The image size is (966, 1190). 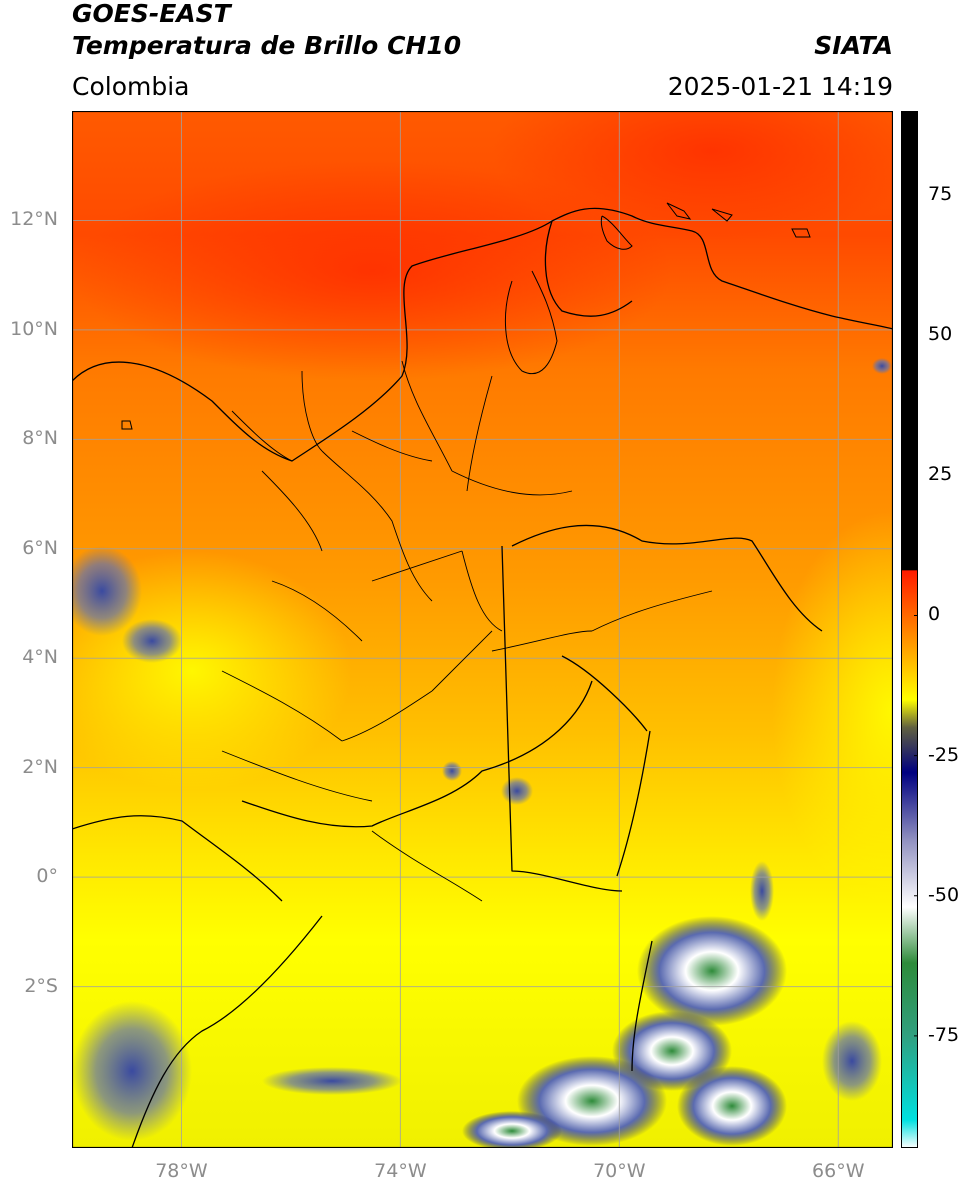 What do you see at coordinates (40, 547) in the screenshot?
I see `latitude-tick-label: 6°N` at bounding box center [40, 547].